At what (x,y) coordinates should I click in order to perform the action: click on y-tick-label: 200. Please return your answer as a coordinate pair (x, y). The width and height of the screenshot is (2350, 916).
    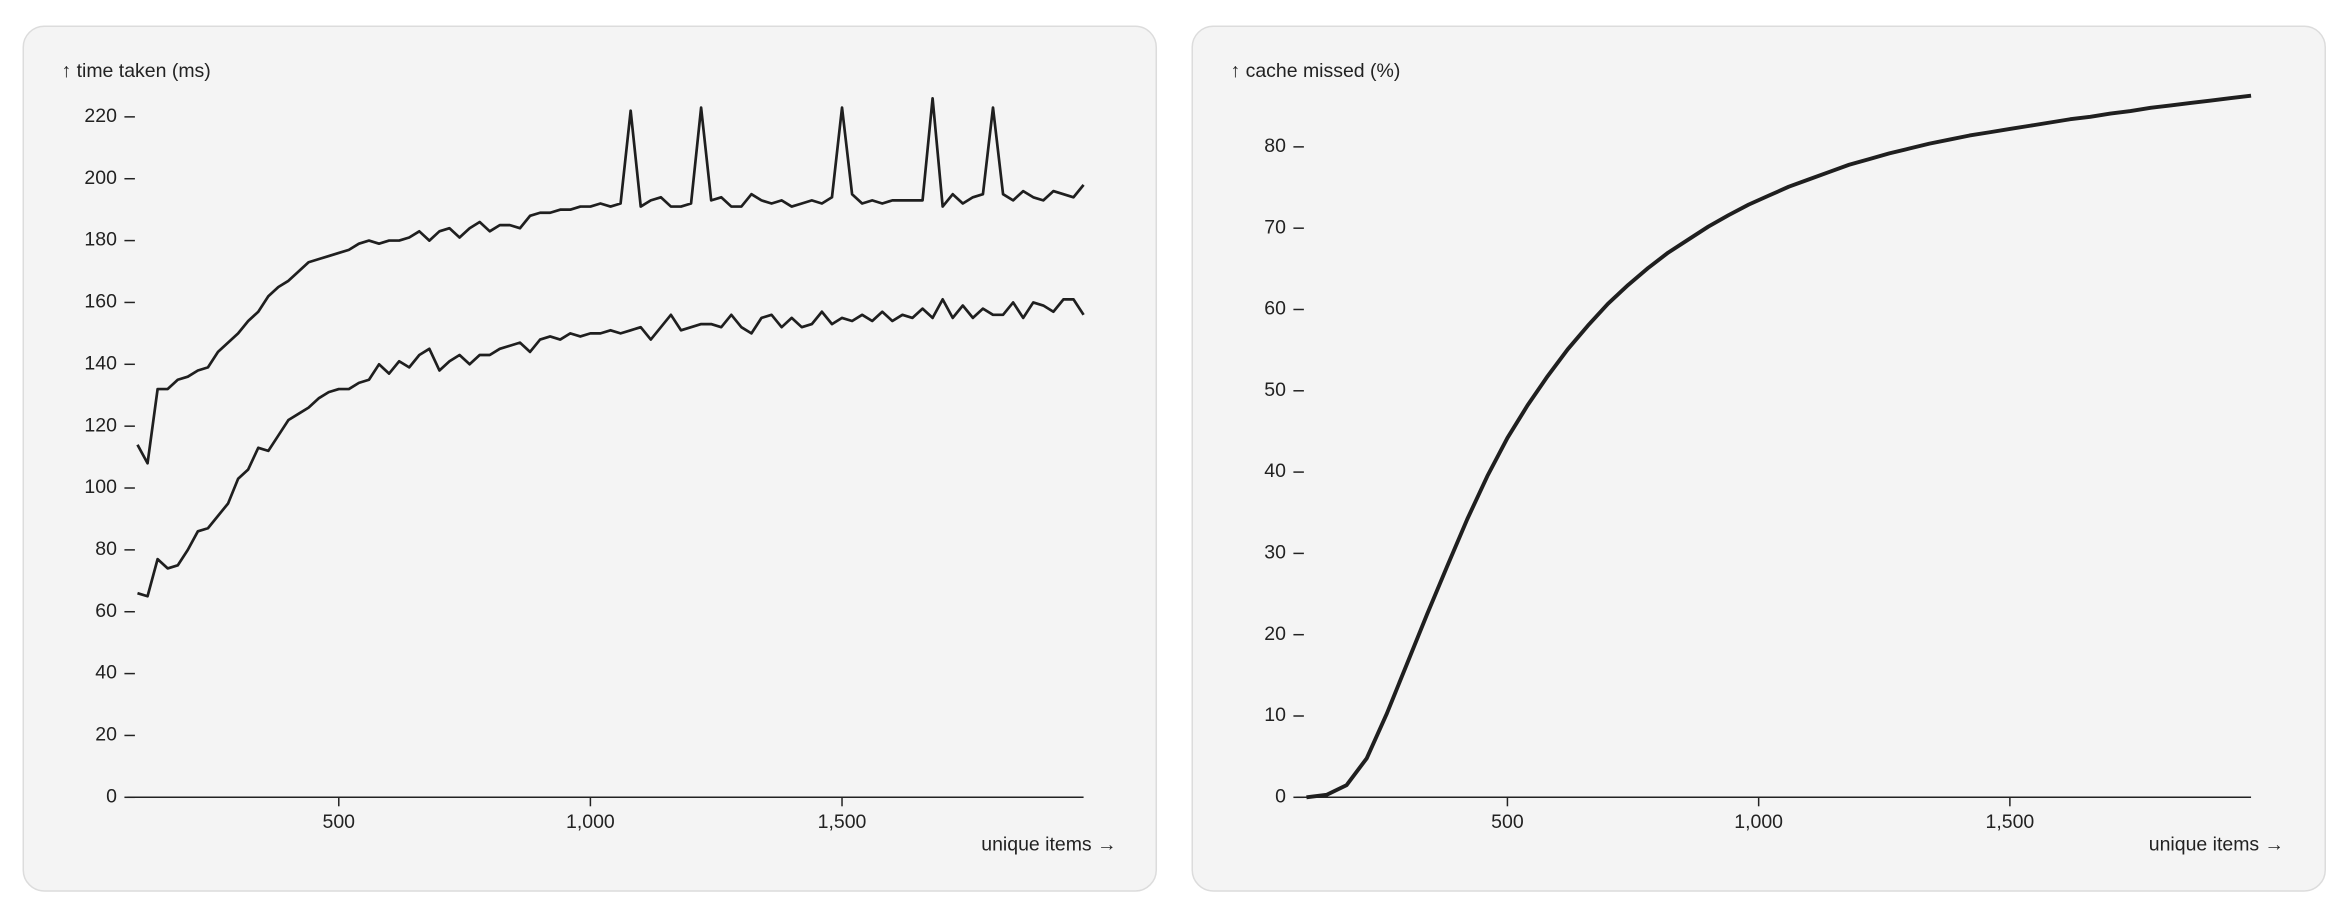
    Looking at the image, I should click on (100, 178).